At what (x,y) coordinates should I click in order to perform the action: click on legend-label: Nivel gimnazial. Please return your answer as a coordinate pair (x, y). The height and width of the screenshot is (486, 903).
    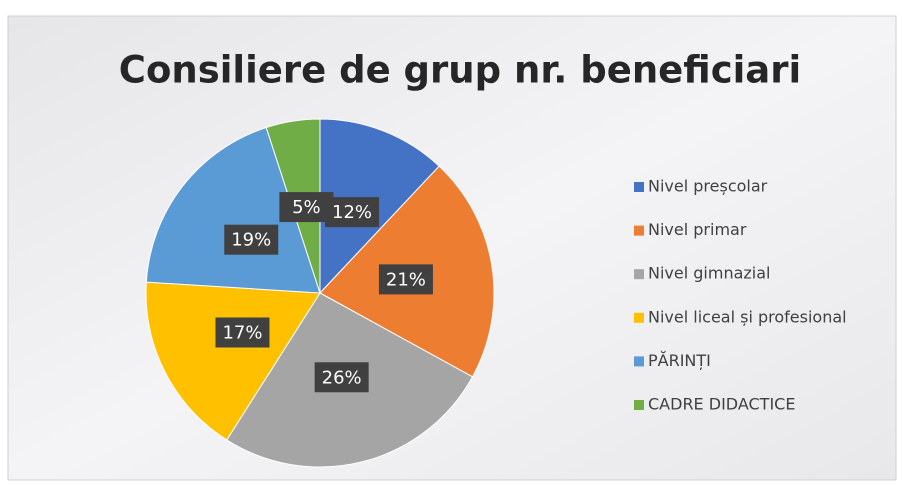
    Looking at the image, I should click on (709, 273).